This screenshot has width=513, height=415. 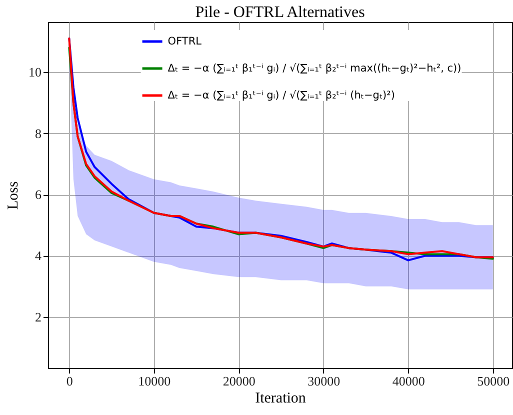 What do you see at coordinates (35, 72) in the screenshot?
I see `y-tick-label: 10` at bounding box center [35, 72].